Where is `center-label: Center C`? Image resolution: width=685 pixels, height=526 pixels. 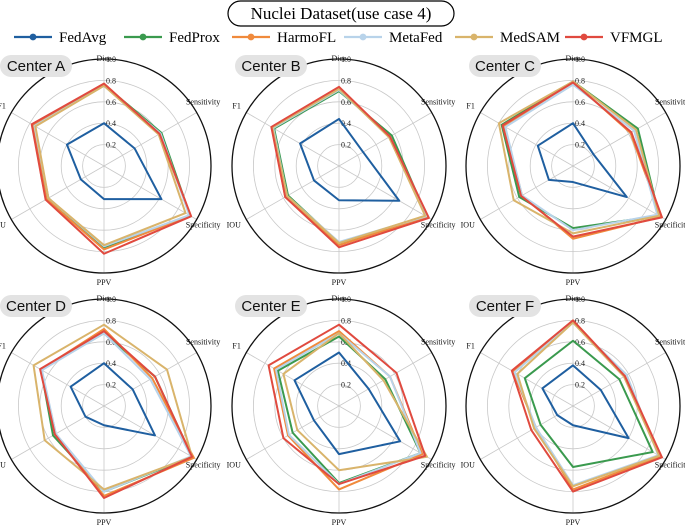
center-label: Center C is located at coordinates (505, 66).